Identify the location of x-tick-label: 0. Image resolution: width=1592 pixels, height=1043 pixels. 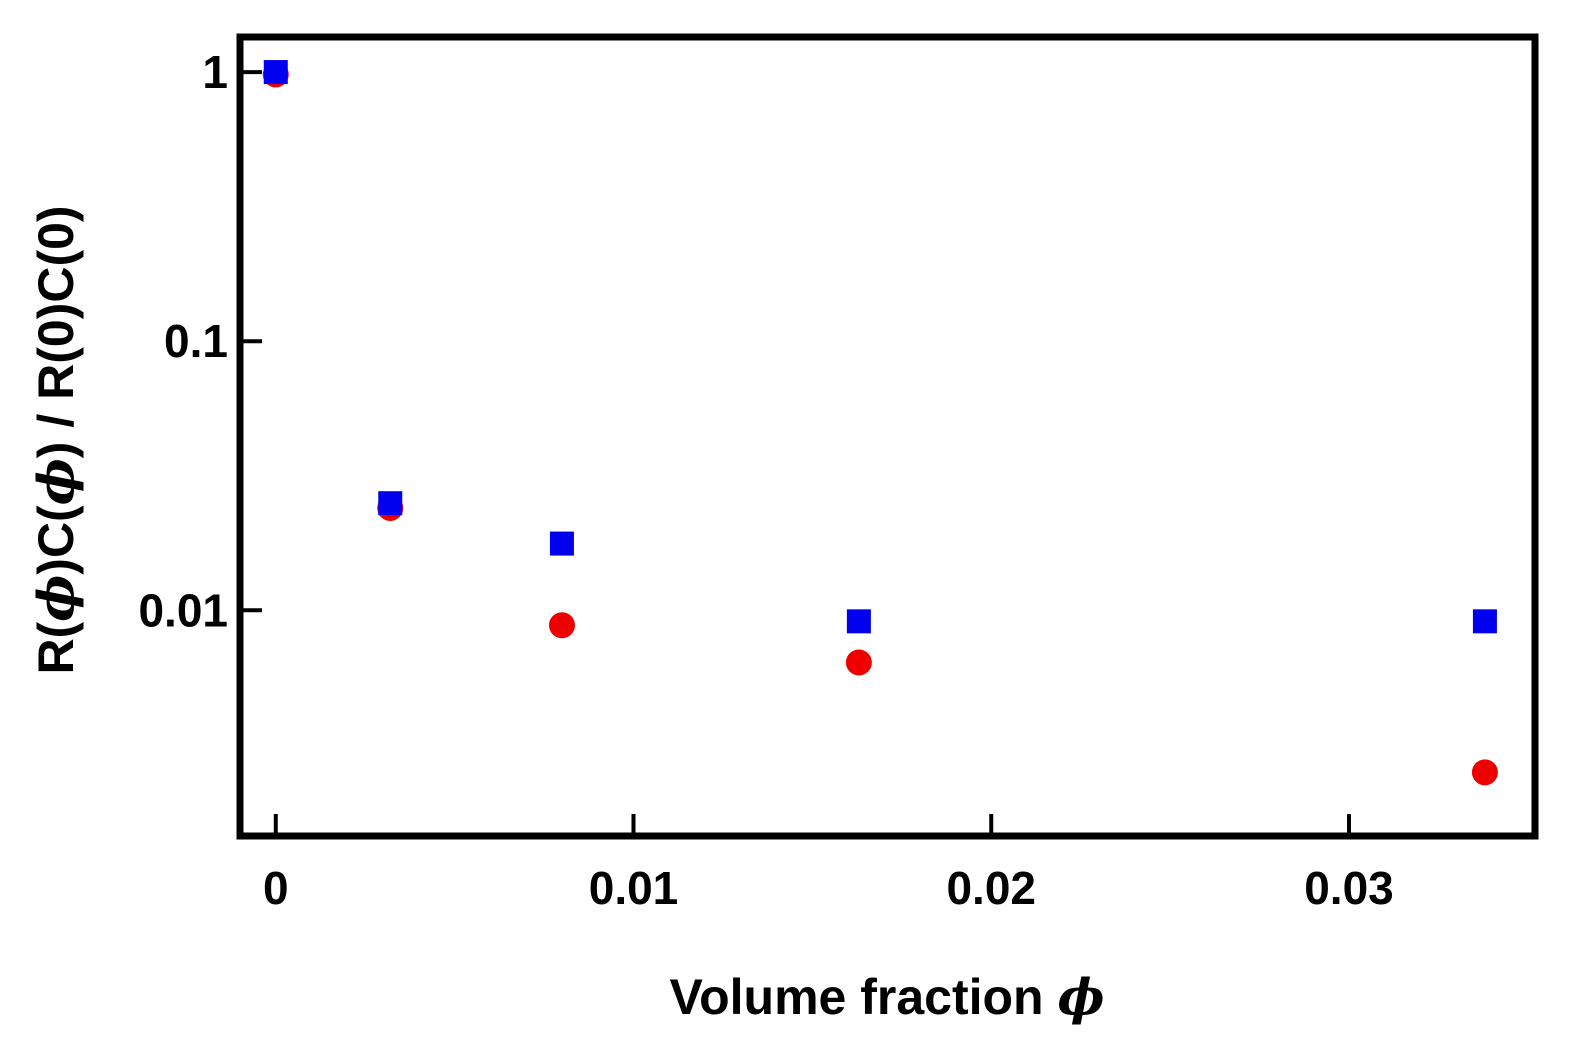
(276, 888).